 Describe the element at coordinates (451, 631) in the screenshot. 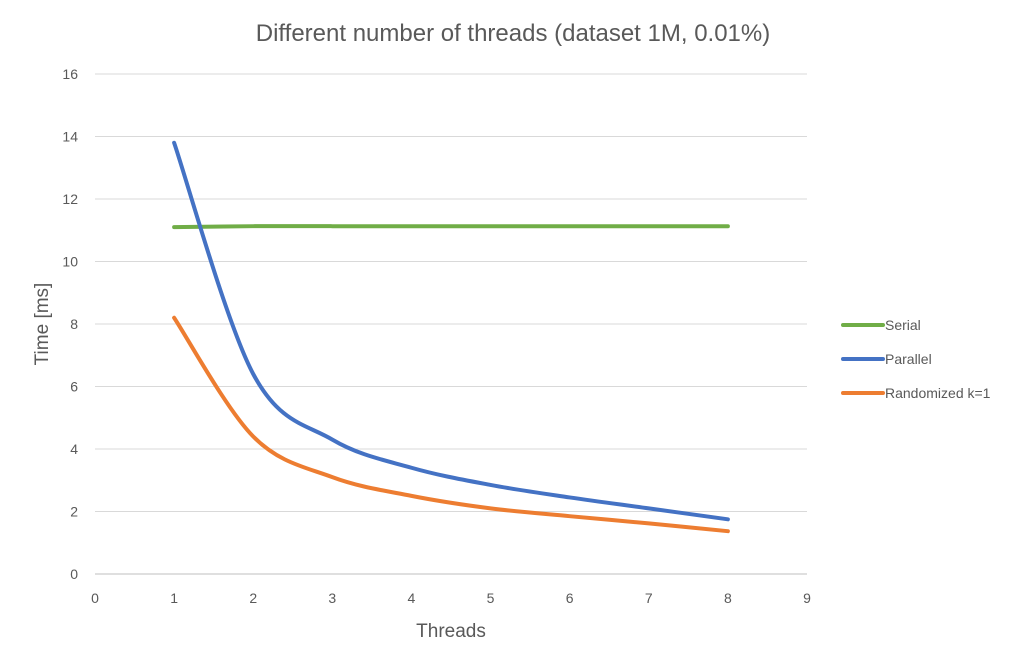

I see `x-axis-title: Threads` at that location.